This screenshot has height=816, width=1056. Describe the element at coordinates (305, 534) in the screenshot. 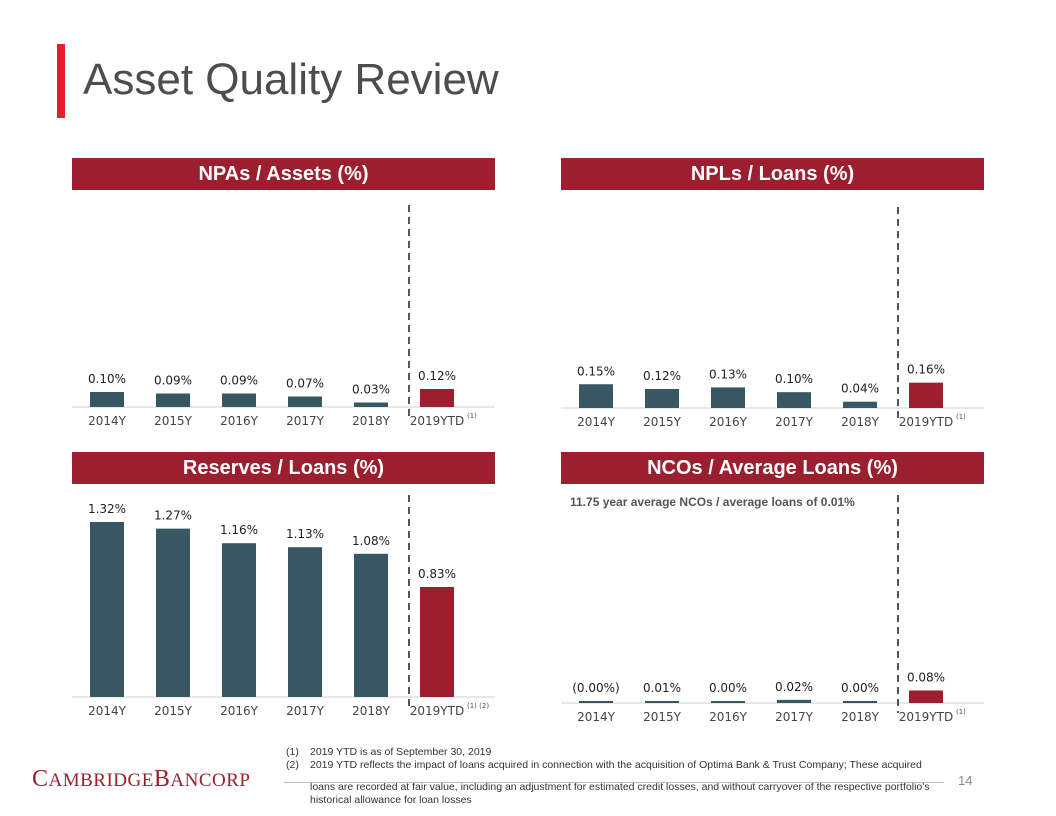

I see `reserves-loans-value-label: 1.13%` at that location.